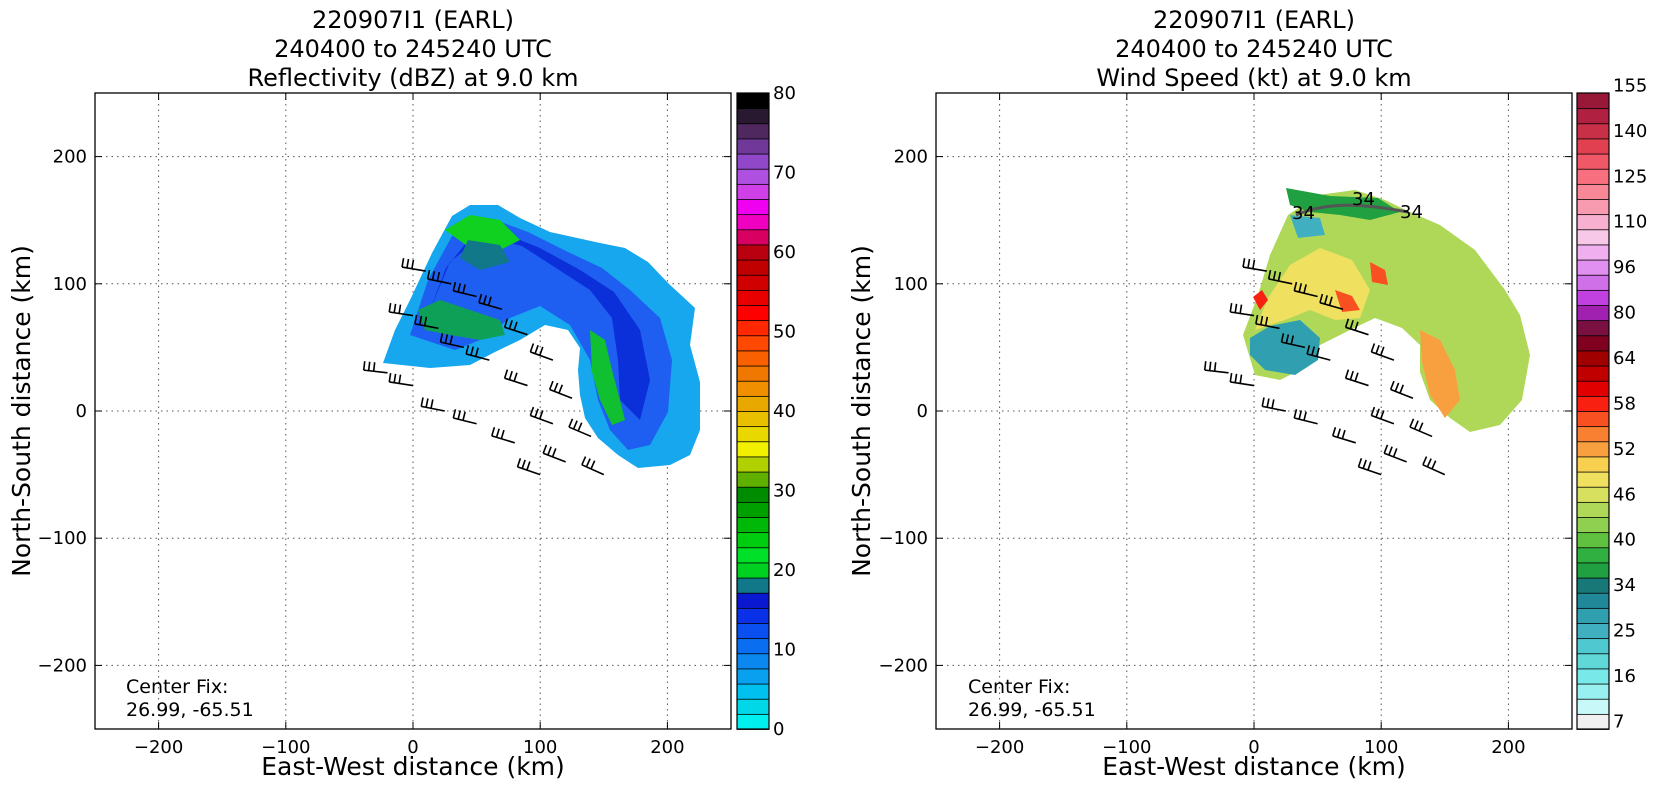  Describe the element at coordinates (1624, 403) in the screenshot. I see `colorbar-tick-label: 58` at that location.